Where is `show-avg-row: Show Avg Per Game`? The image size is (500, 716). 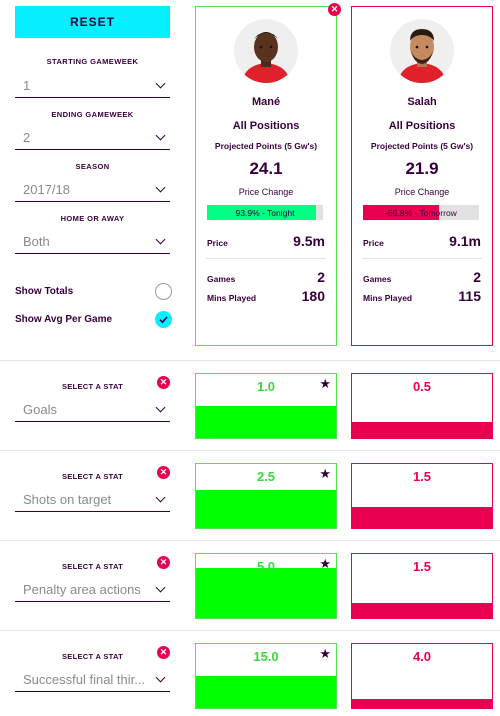
show-avg-row: Show Avg Per Game is located at coordinates (93, 319).